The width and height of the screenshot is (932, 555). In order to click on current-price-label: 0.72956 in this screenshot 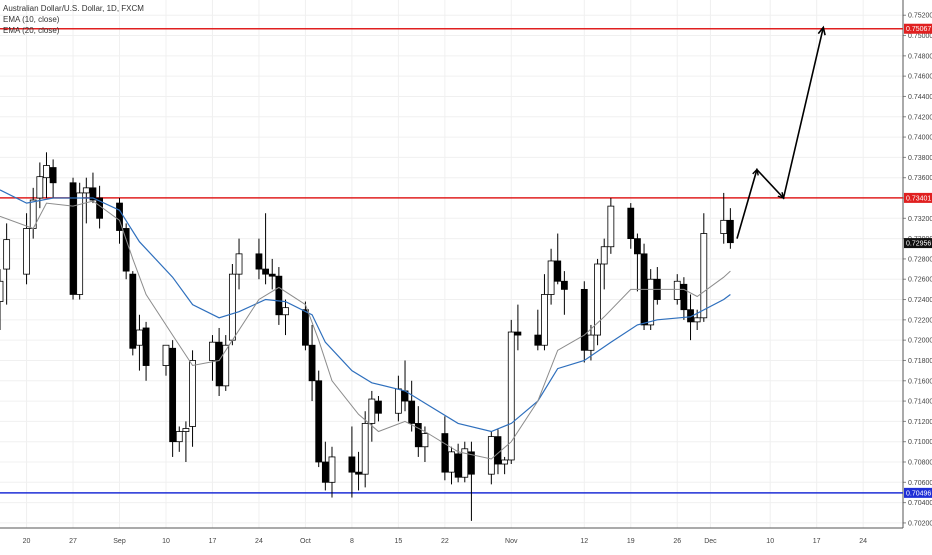, I will do `click(918, 244)`.